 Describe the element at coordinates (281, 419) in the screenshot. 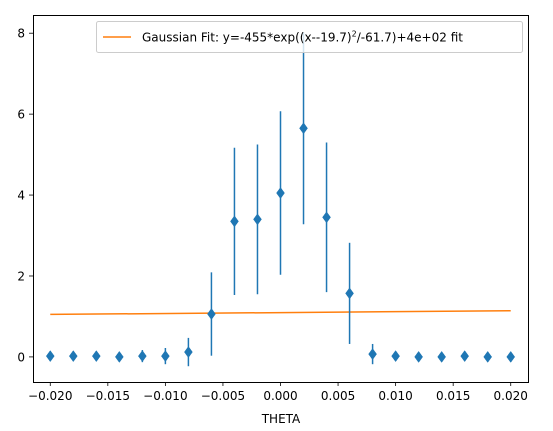

I see `x-axis-label: THETA` at that location.